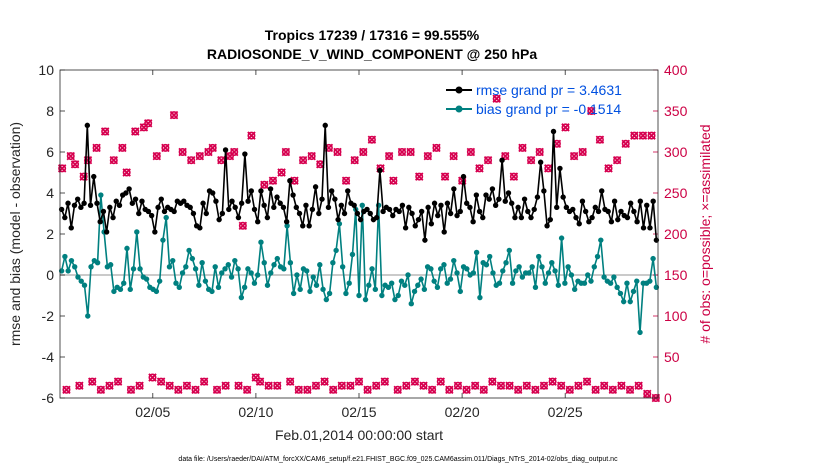 Image resolution: width=830 pixels, height=470 pixels. Describe the element at coordinates (48, 316) in the screenshot. I see `y-left-tick-label: -2` at that location.